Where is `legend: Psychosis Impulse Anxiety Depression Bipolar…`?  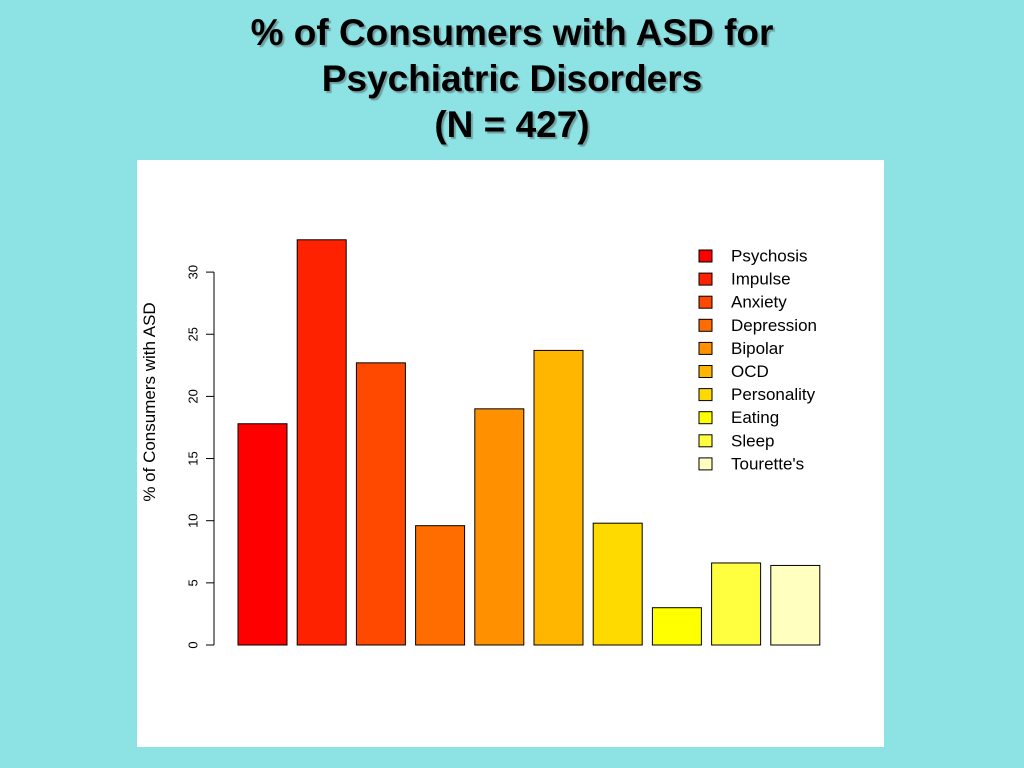
legend: Psychosis Impulse Anxiety Depression Bipolar… is located at coordinates (757, 360).